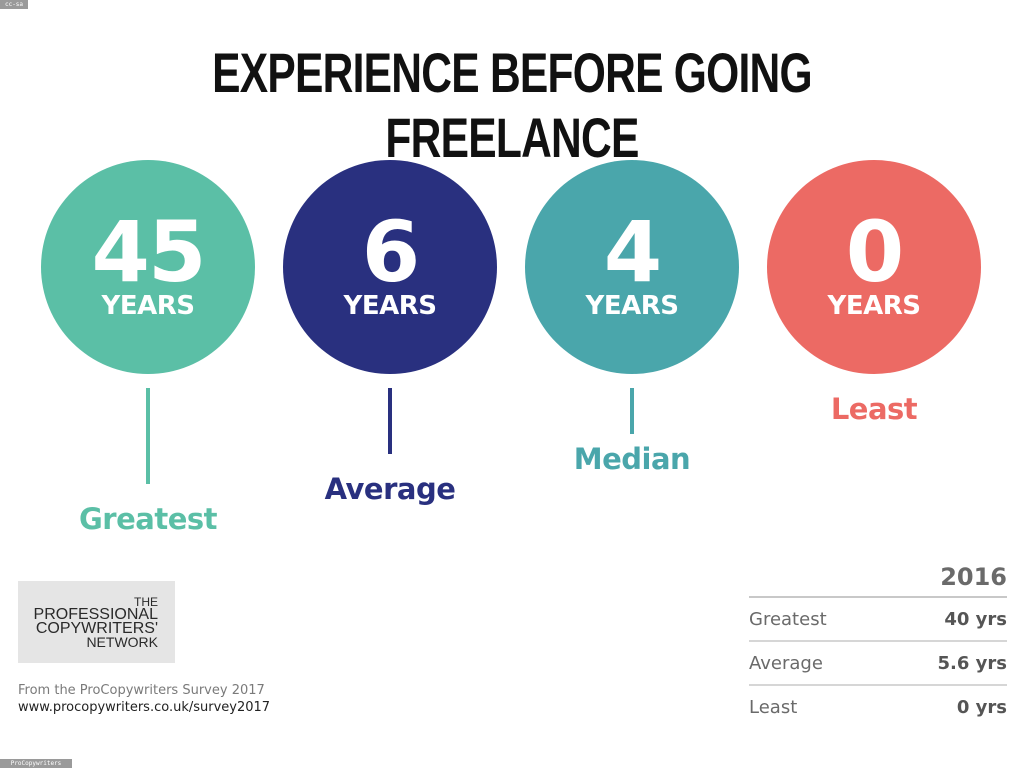 The image size is (1024, 768). Describe the element at coordinates (146, 602) in the screenshot. I see `logo-line: THE` at that location.